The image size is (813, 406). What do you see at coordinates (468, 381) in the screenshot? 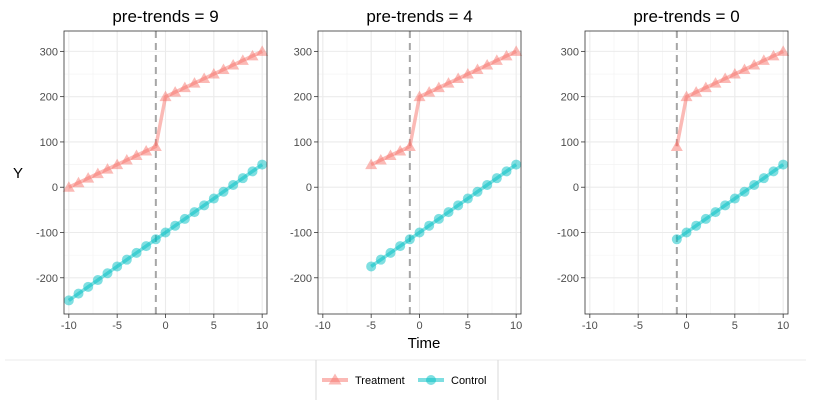
I see `legend-control-label: Control` at bounding box center [468, 381].